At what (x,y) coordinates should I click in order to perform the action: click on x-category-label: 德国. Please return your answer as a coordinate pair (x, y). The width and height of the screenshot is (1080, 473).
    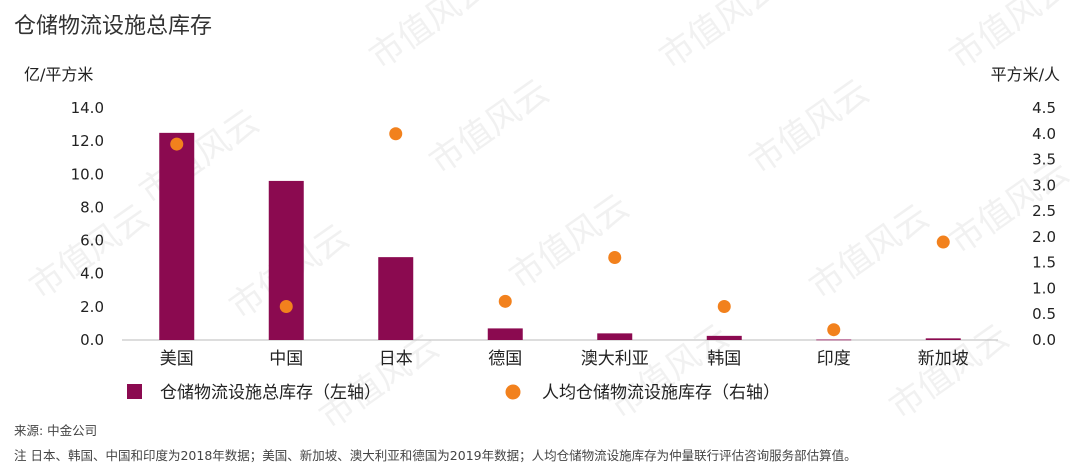
    Looking at the image, I should click on (505, 359).